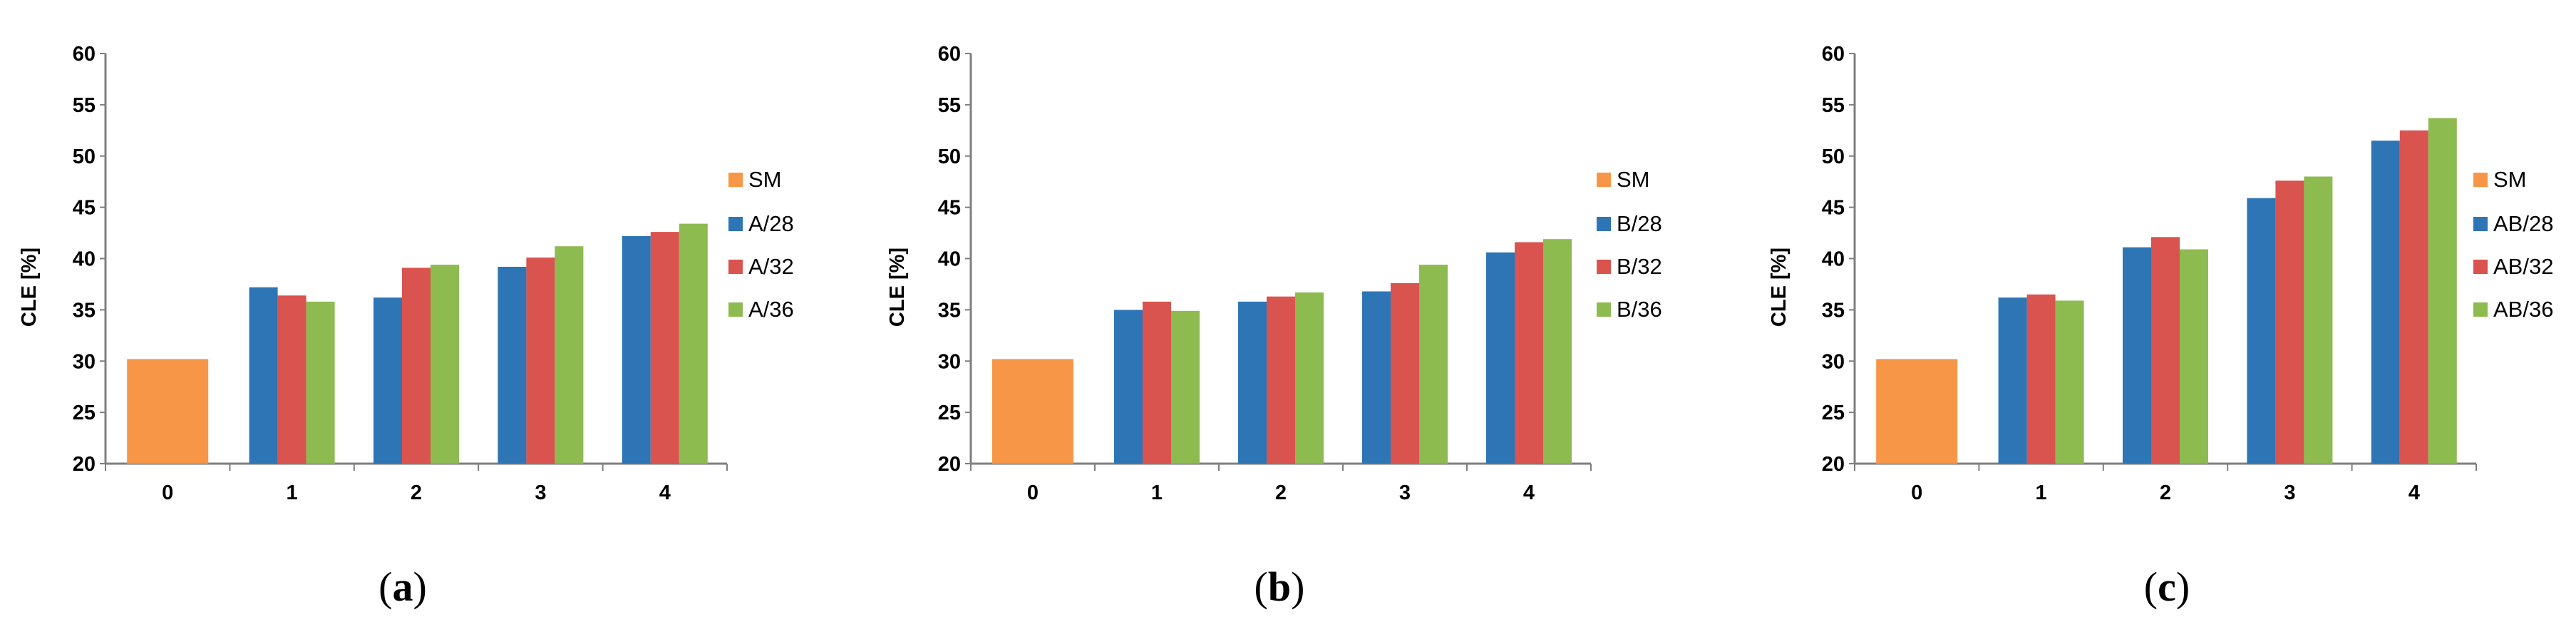 The image size is (2576, 632). Describe the element at coordinates (2137, 355) in the screenshot. I see `bar-AB/28-2` at that location.